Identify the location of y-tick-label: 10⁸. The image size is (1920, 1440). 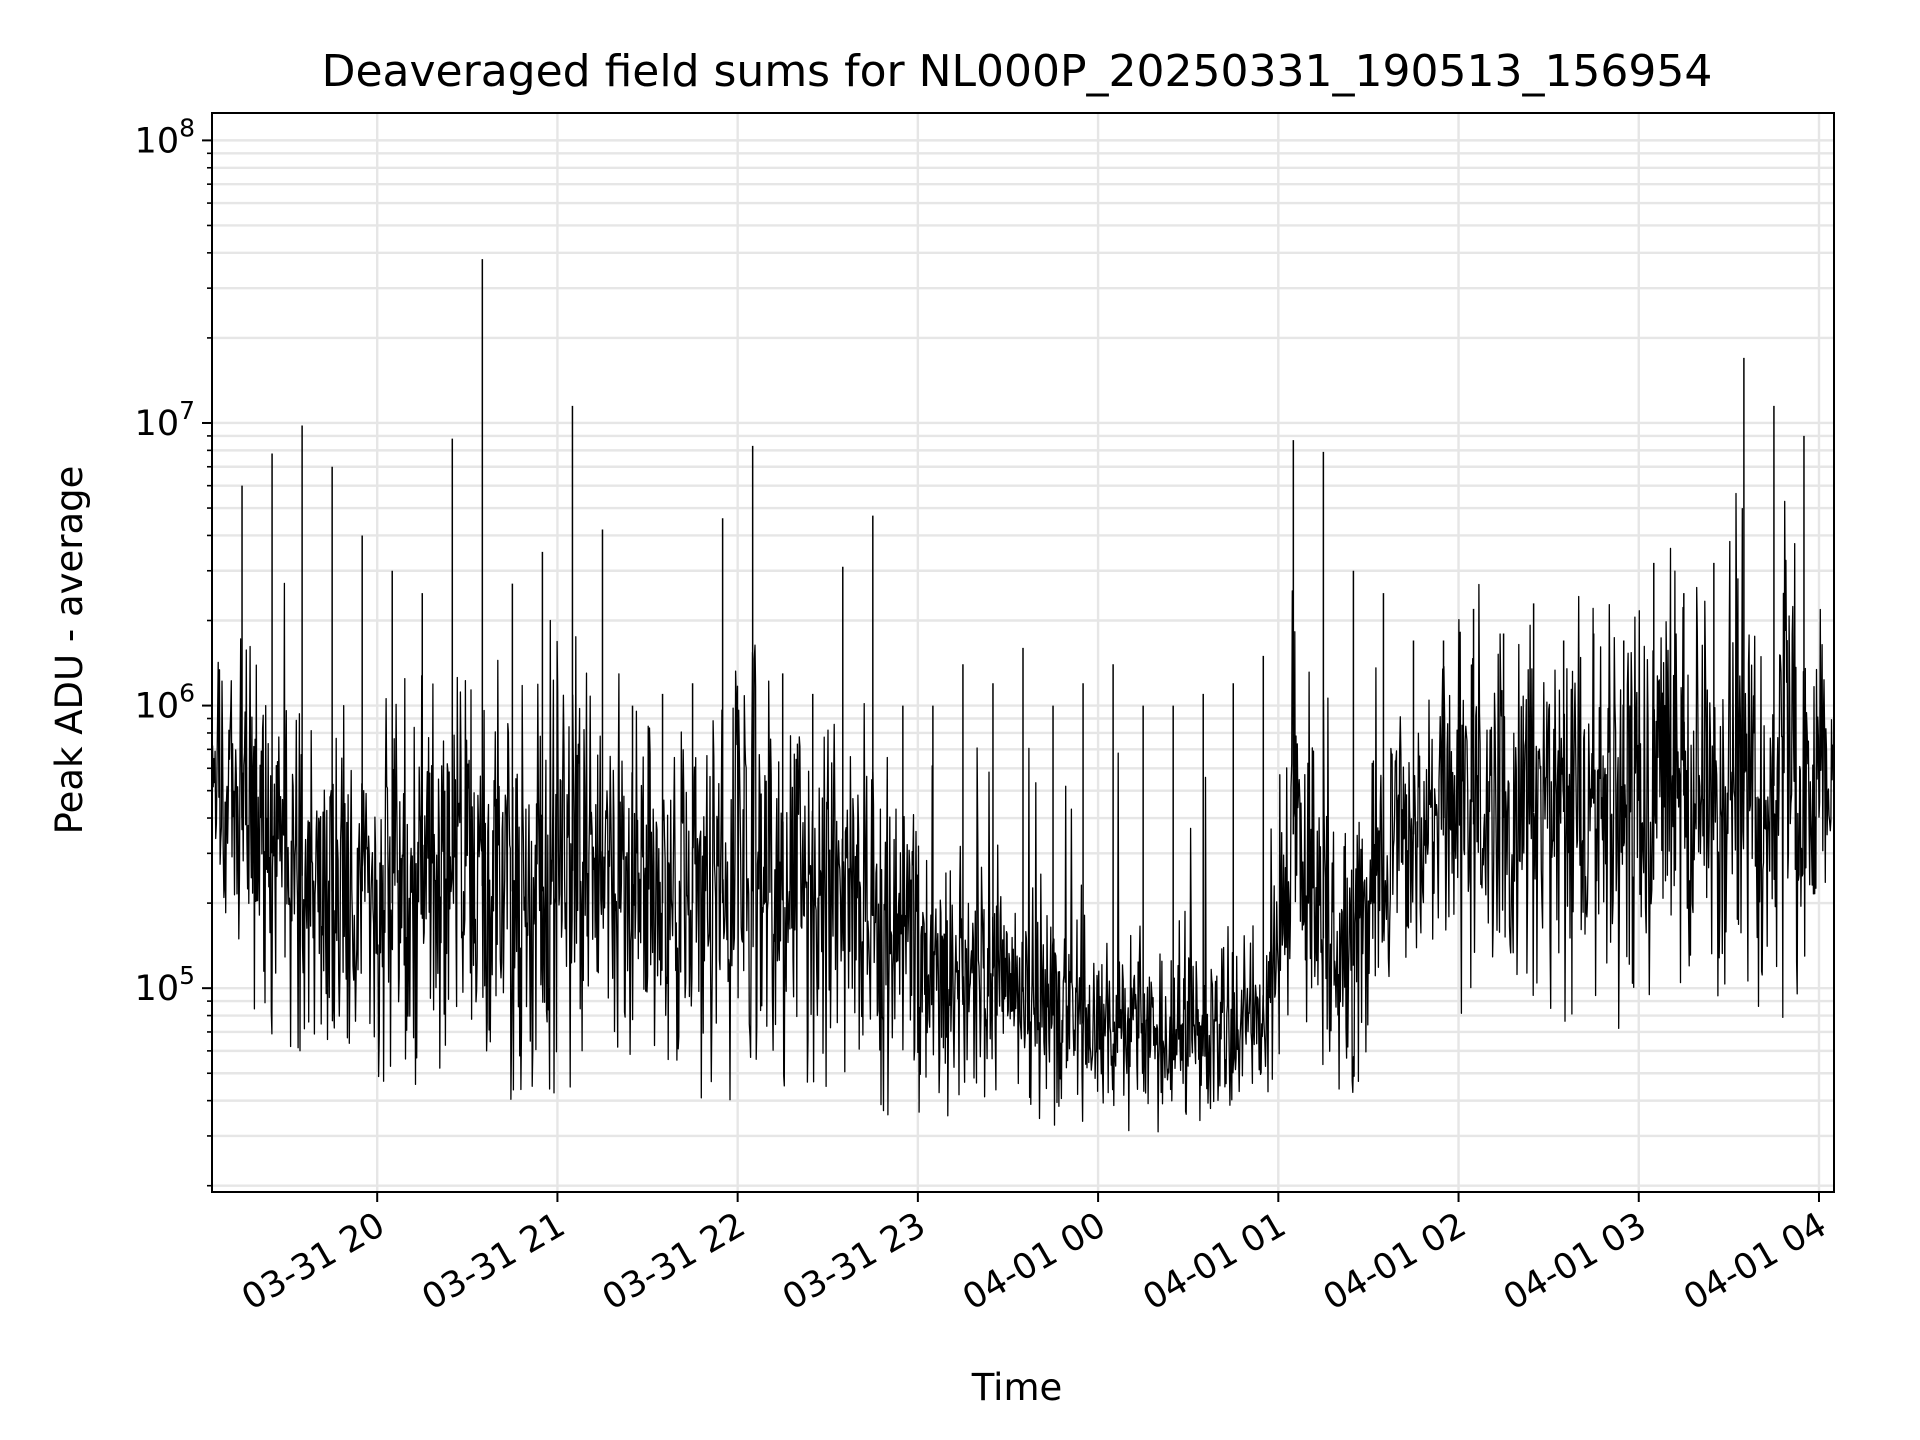
(165, 137).